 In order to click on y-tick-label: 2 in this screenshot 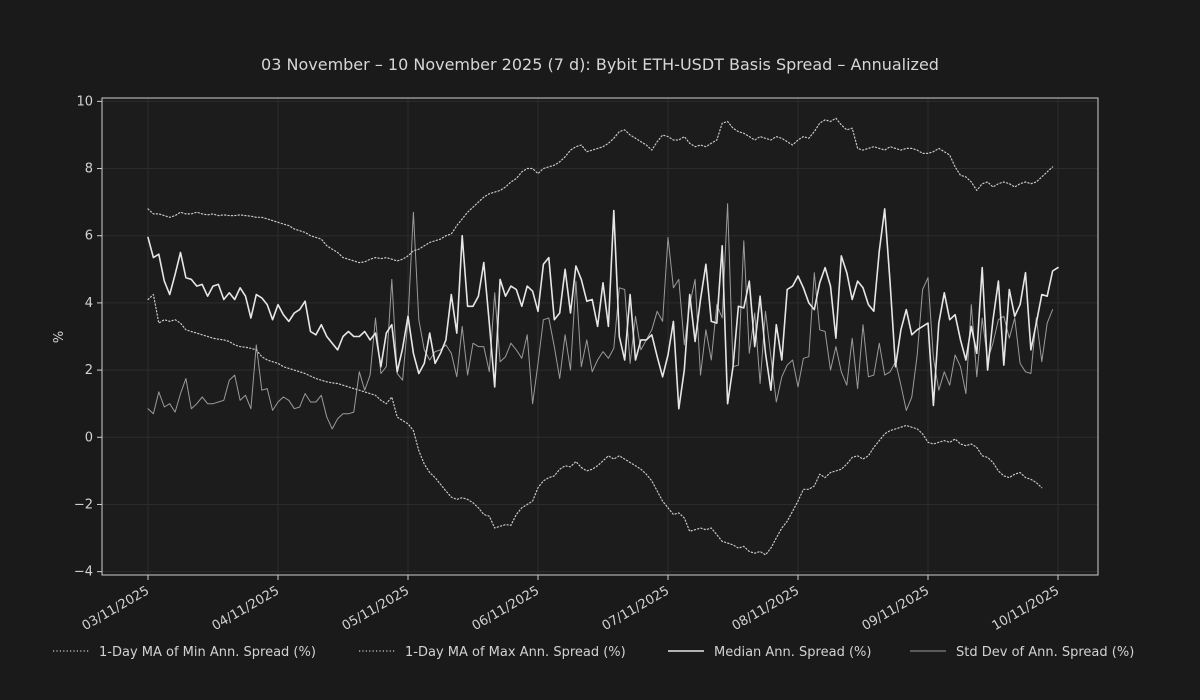, I will do `click(89, 370)`.